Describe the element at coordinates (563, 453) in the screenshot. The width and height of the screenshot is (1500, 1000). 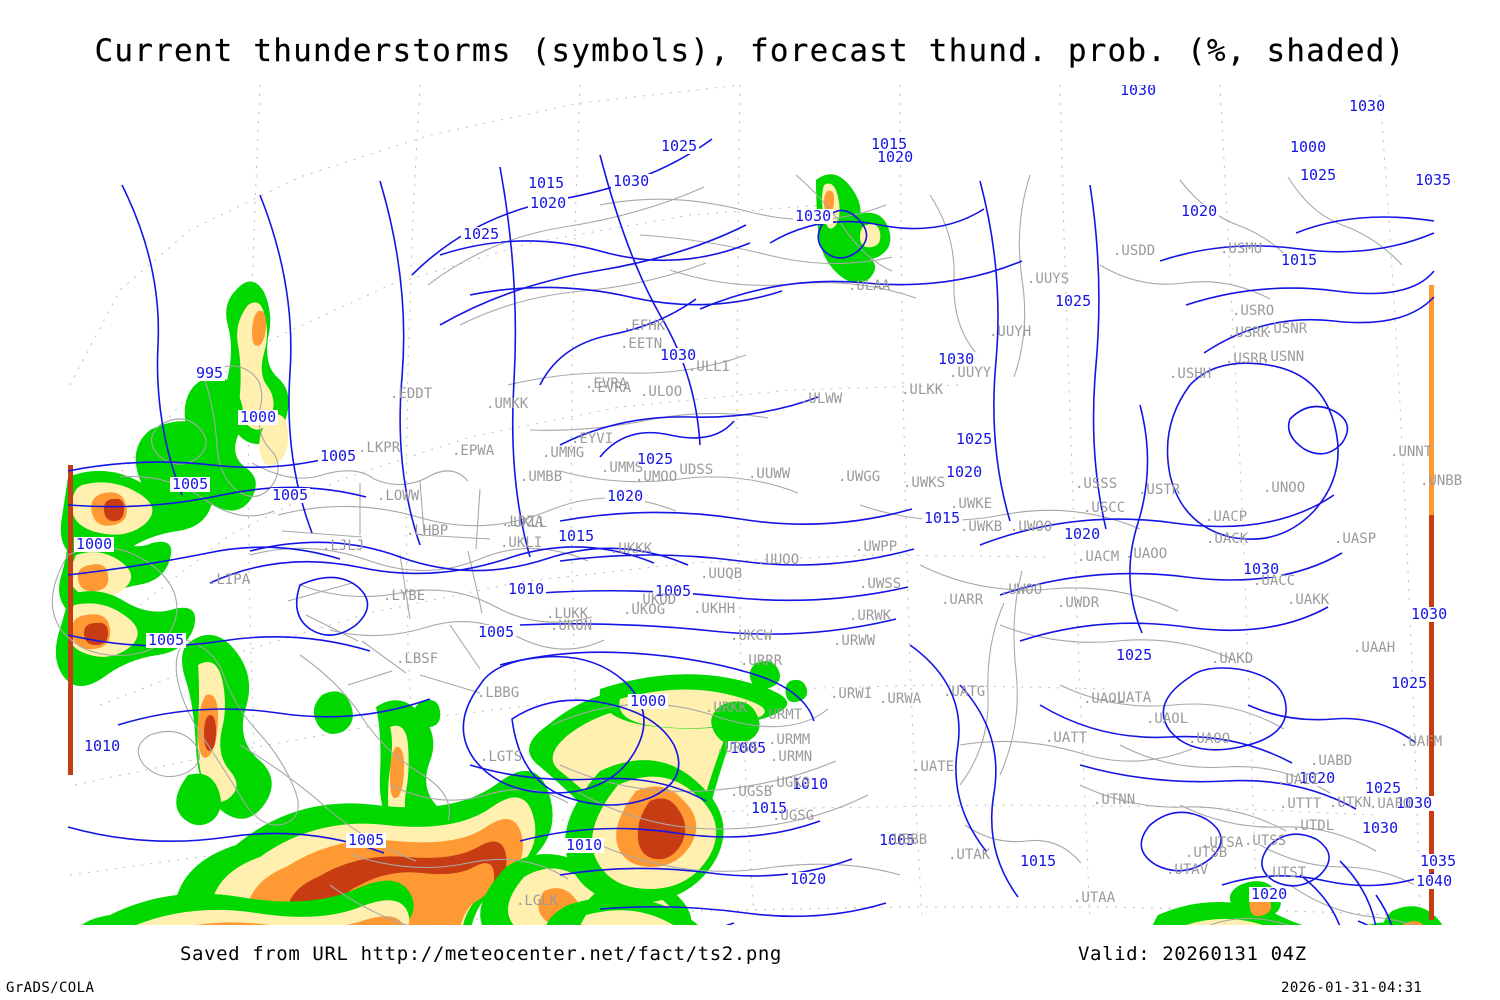
I see `station-label: .UMMG` at that location.